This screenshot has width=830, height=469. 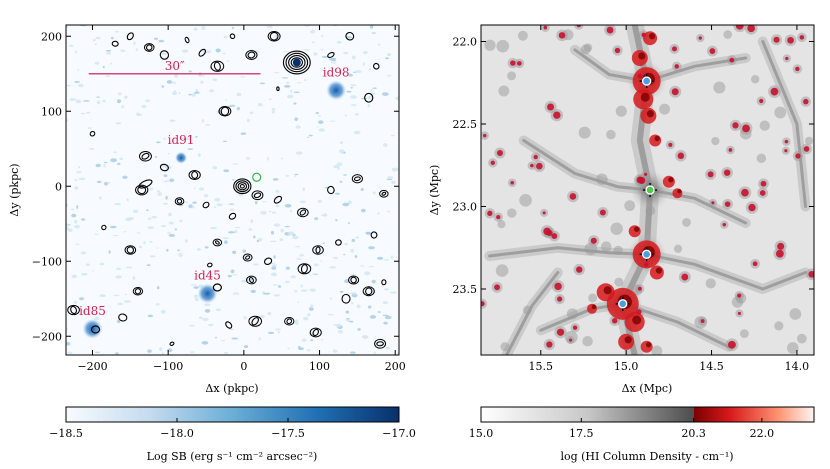 What do you see at coordinates (288, 433) in the screenshot?
I see `colorbar-tick-label: −17.5` at bounding box center [288, 433].